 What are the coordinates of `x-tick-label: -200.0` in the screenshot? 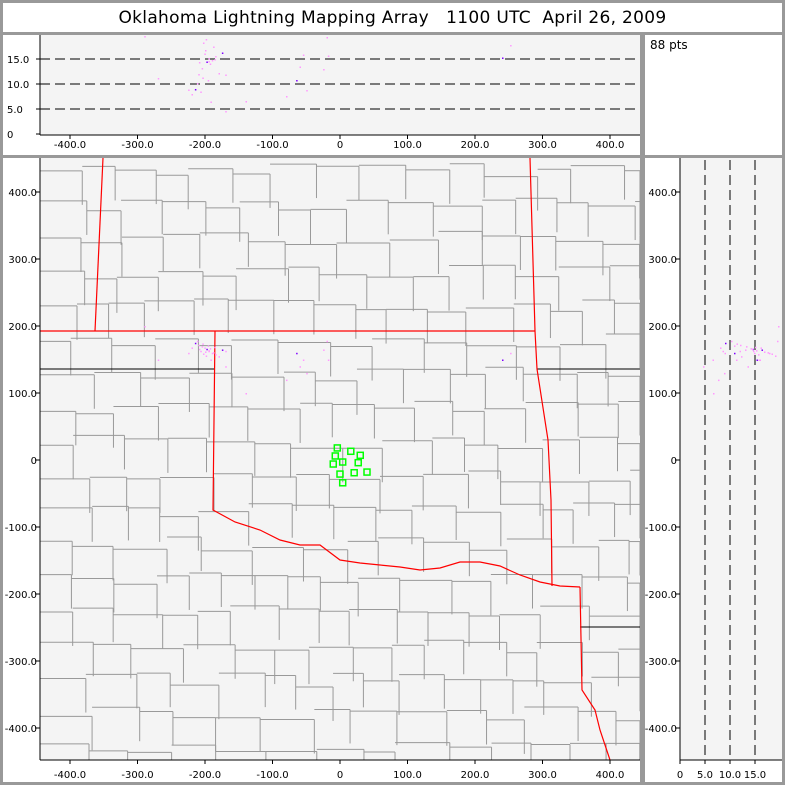 It's located at (205, 775).